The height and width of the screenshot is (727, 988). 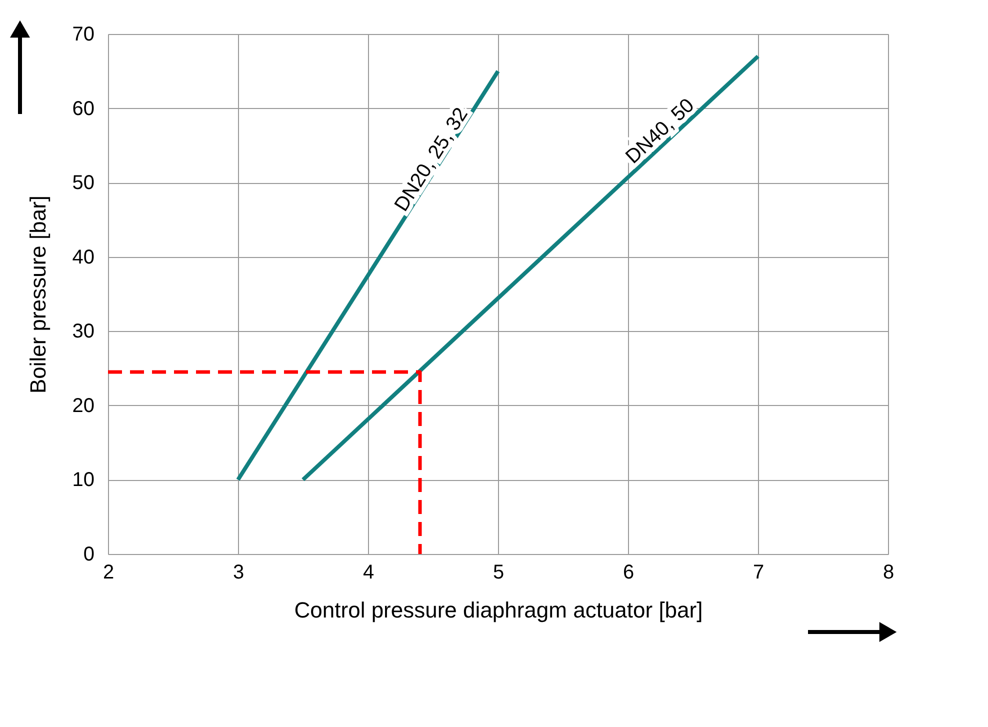 I want to click on y-tick-label: 0, so click(x=88, y=555).